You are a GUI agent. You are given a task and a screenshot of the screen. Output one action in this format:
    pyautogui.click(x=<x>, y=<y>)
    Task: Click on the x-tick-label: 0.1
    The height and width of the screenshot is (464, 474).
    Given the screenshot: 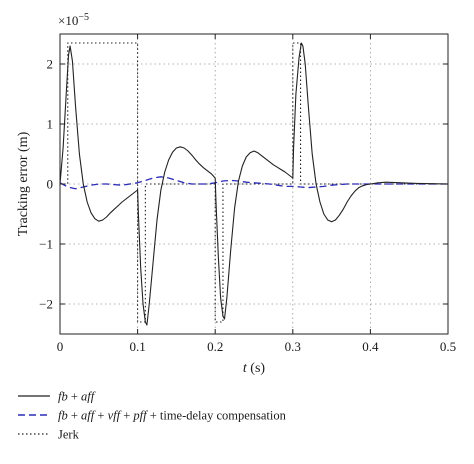 What is the action you would take?
    pyautogui.click(x=137, y=346)
    